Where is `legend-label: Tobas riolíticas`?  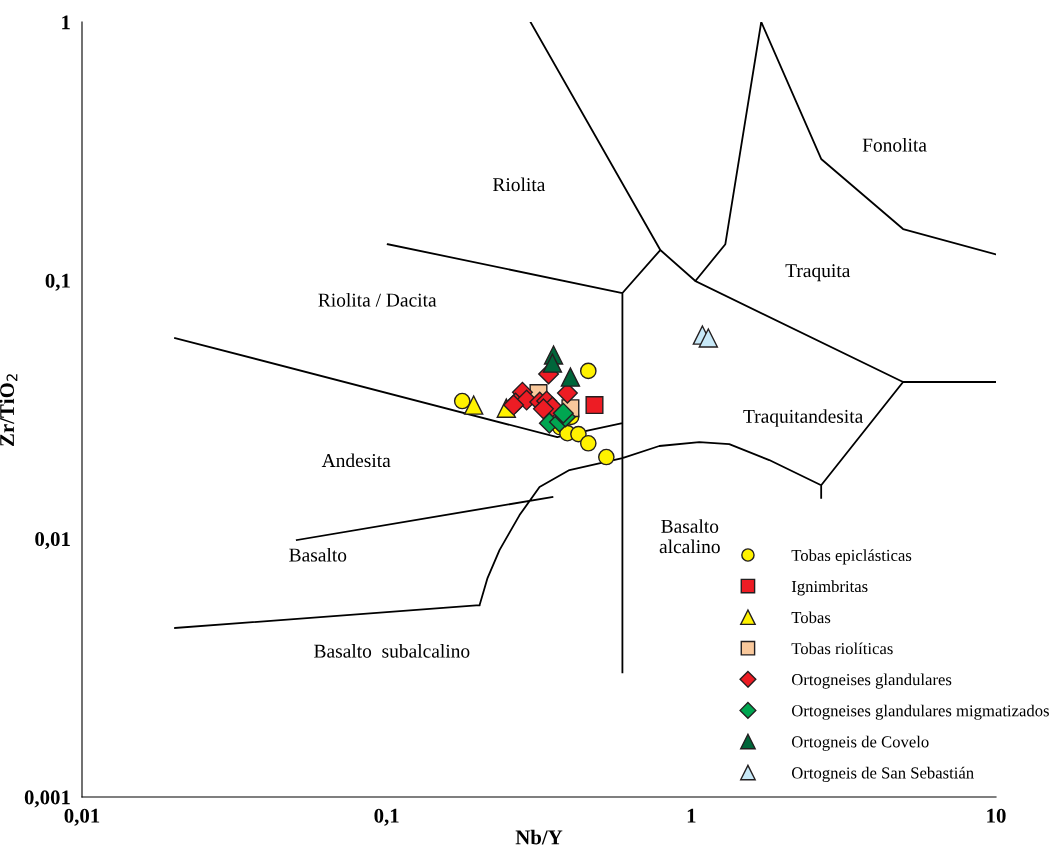
legend-label: Tobas riolíticas is located at coordinates (842, 648).